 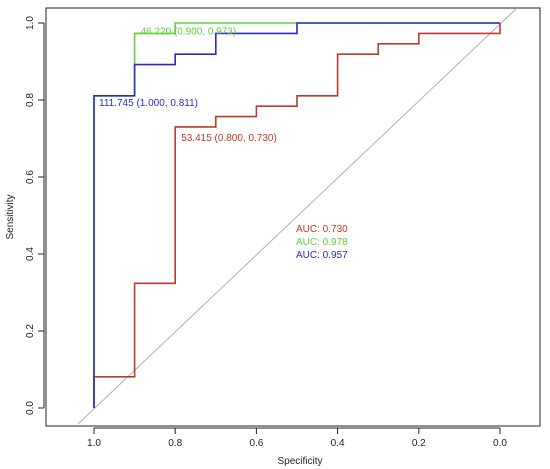 What do you see at coordinates (256, 443) in the screenshot?
I see `x-tick-label: 0.6` at bounding box center [256, 443].